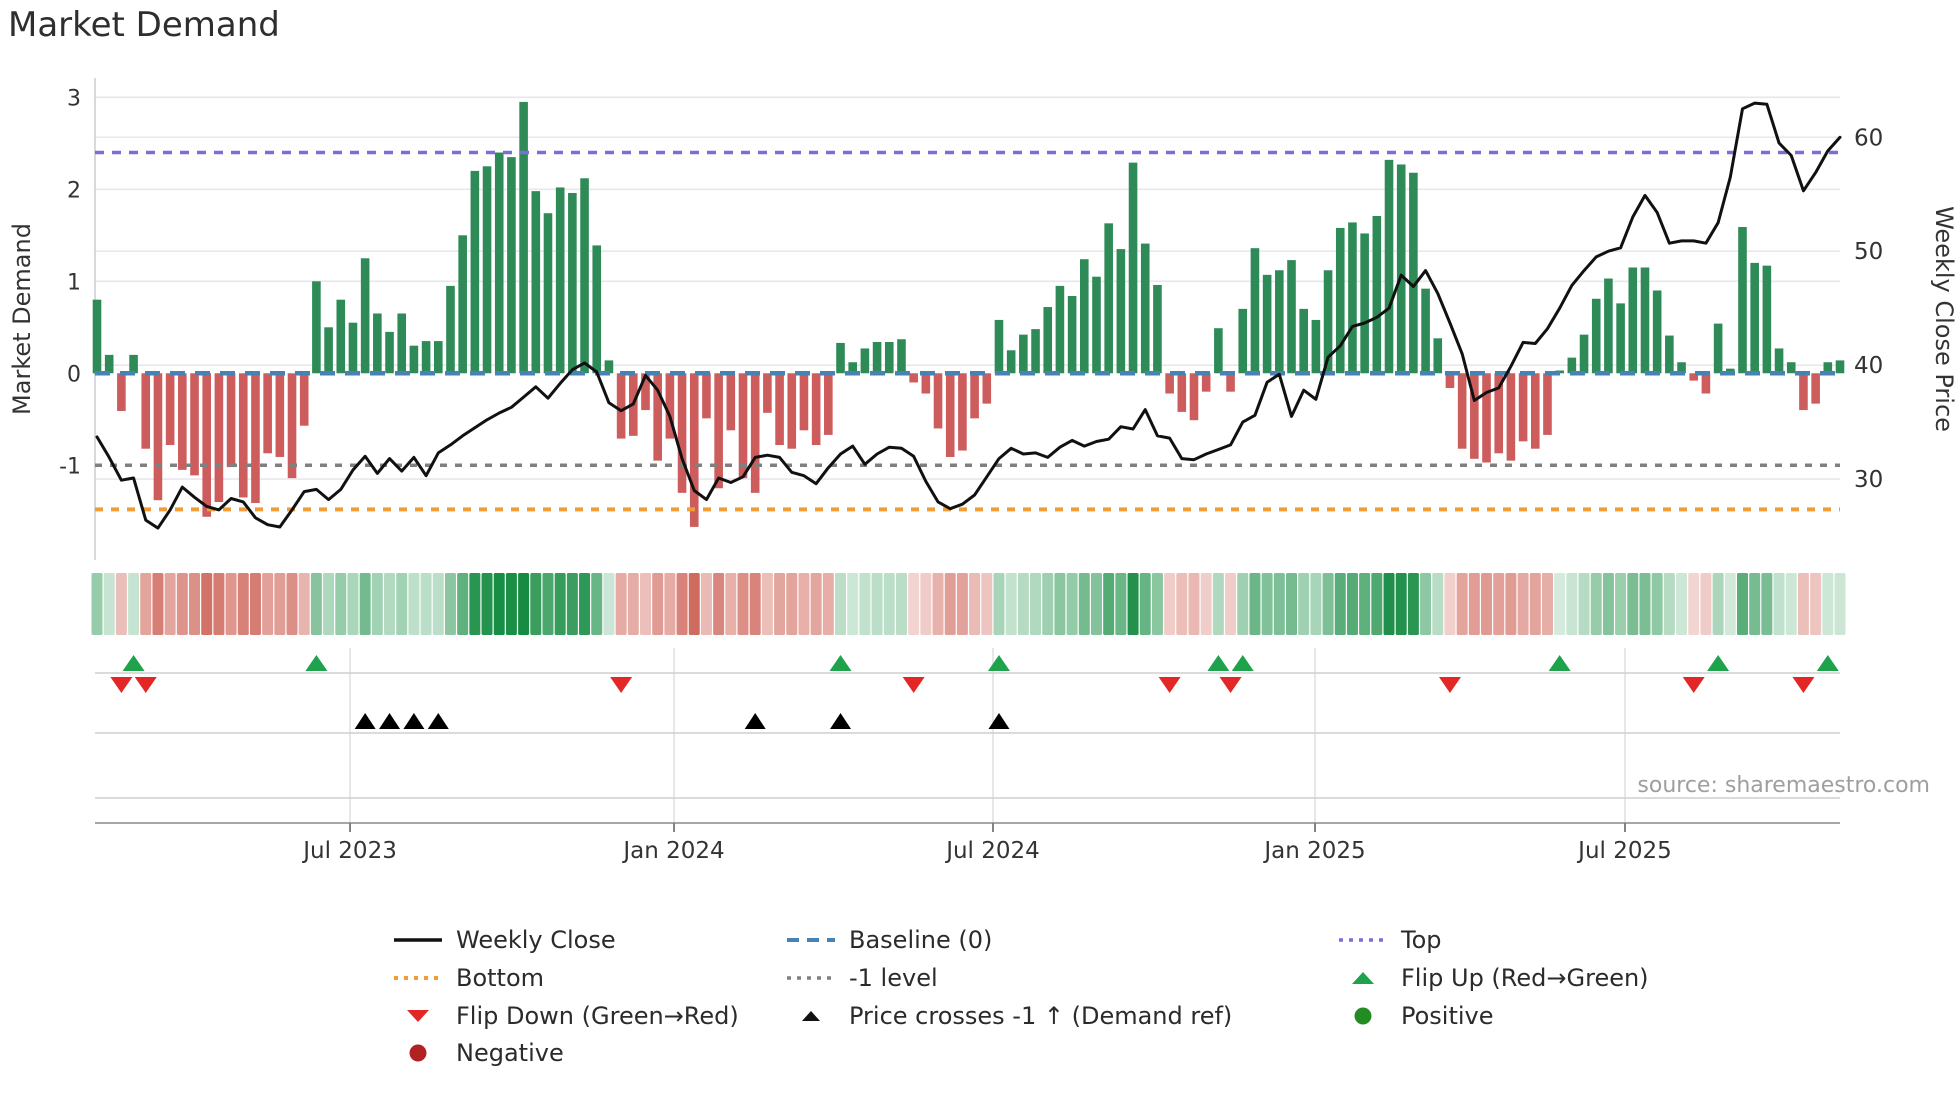  I want to click on legend-label: Positive, so click(1447, 1016).